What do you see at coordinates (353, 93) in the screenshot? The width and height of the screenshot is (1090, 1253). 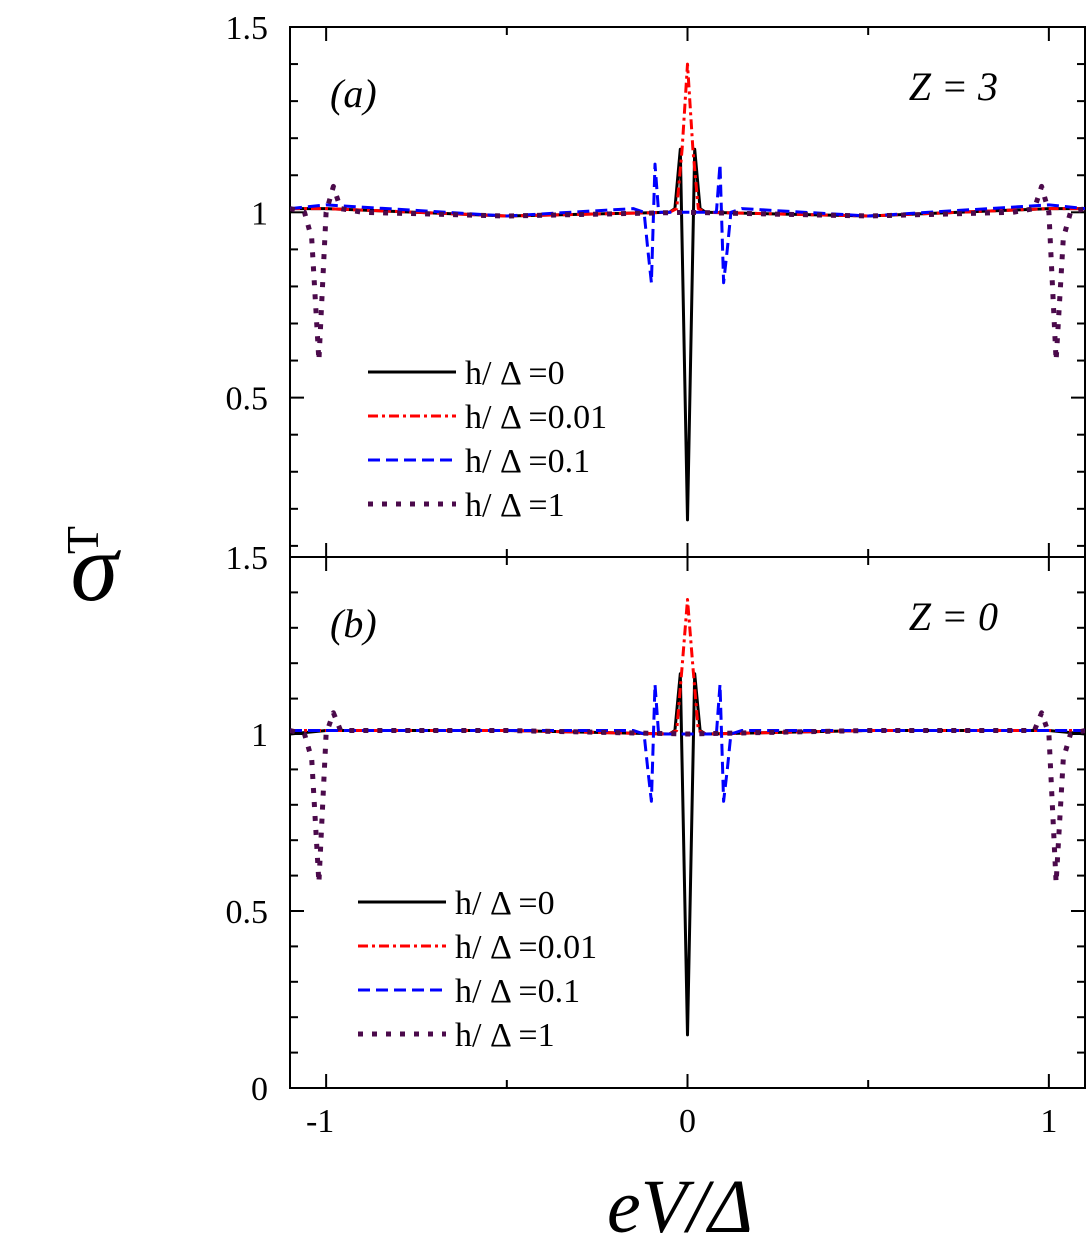 I see `panel-label: (a)` at bounding box center [353, 93].